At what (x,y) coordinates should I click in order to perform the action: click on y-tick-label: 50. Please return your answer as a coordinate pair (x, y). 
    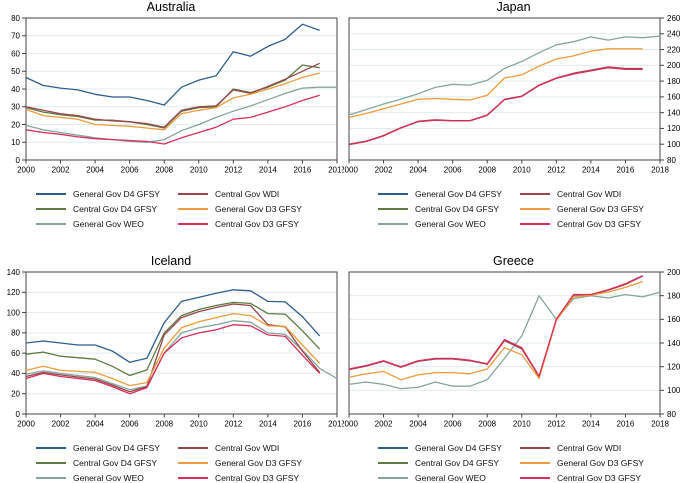
    Looking at the image, I should click on (15, 71).